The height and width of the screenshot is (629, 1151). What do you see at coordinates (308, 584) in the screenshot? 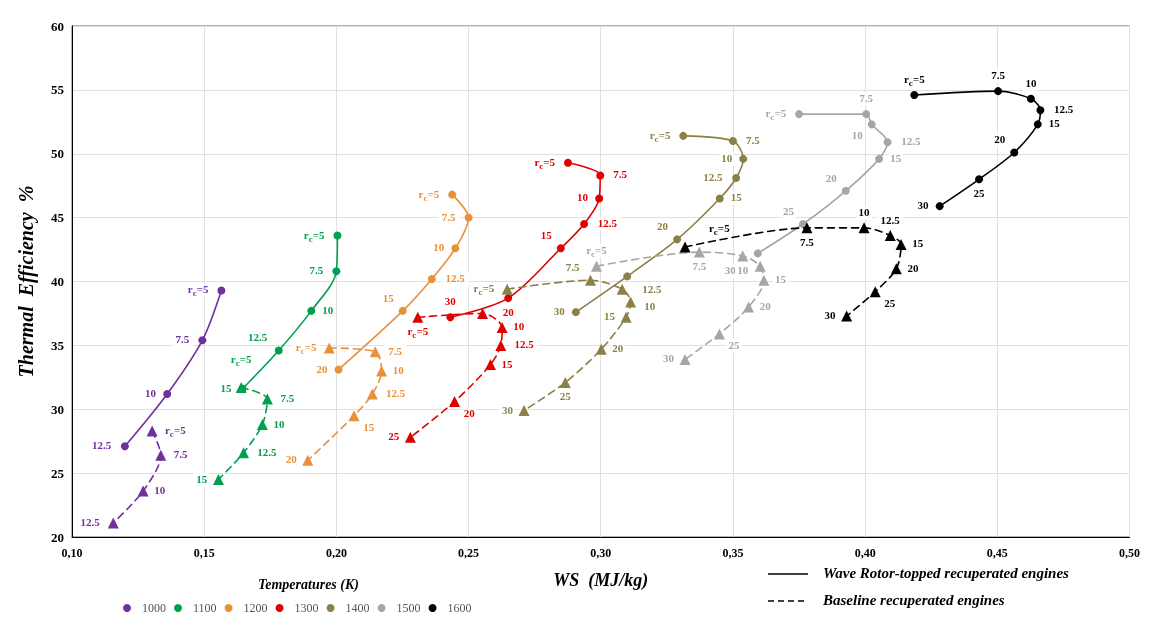
I see `legend-title: Temperatures (K)` at bounding box center [308, 584].